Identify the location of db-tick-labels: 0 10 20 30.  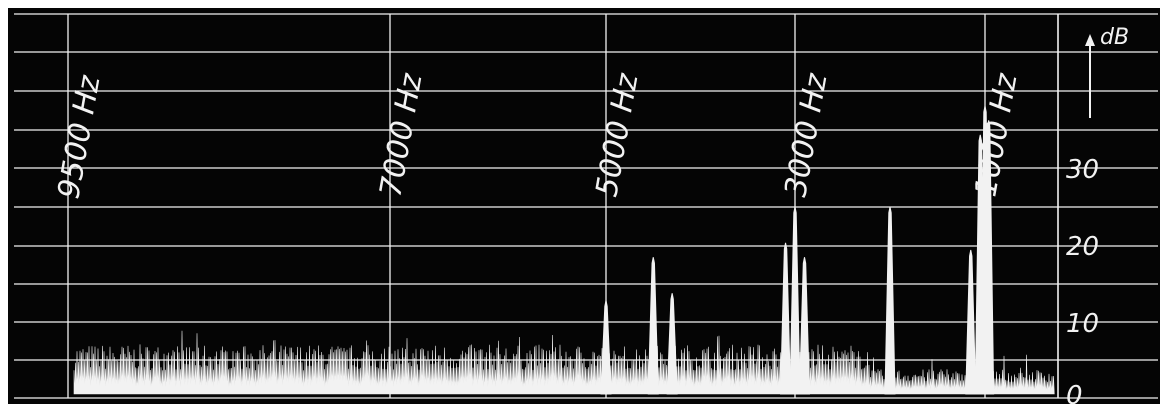
(1082, 282).